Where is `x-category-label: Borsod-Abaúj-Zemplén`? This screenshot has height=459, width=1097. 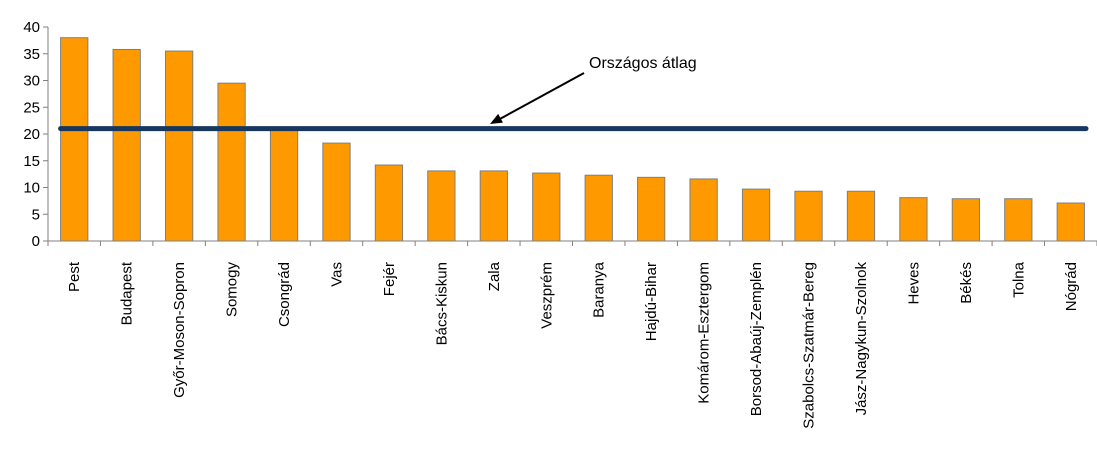
x-category-label: Borsod-Abaúj-Zemplén is located at coordinates (756, 339).